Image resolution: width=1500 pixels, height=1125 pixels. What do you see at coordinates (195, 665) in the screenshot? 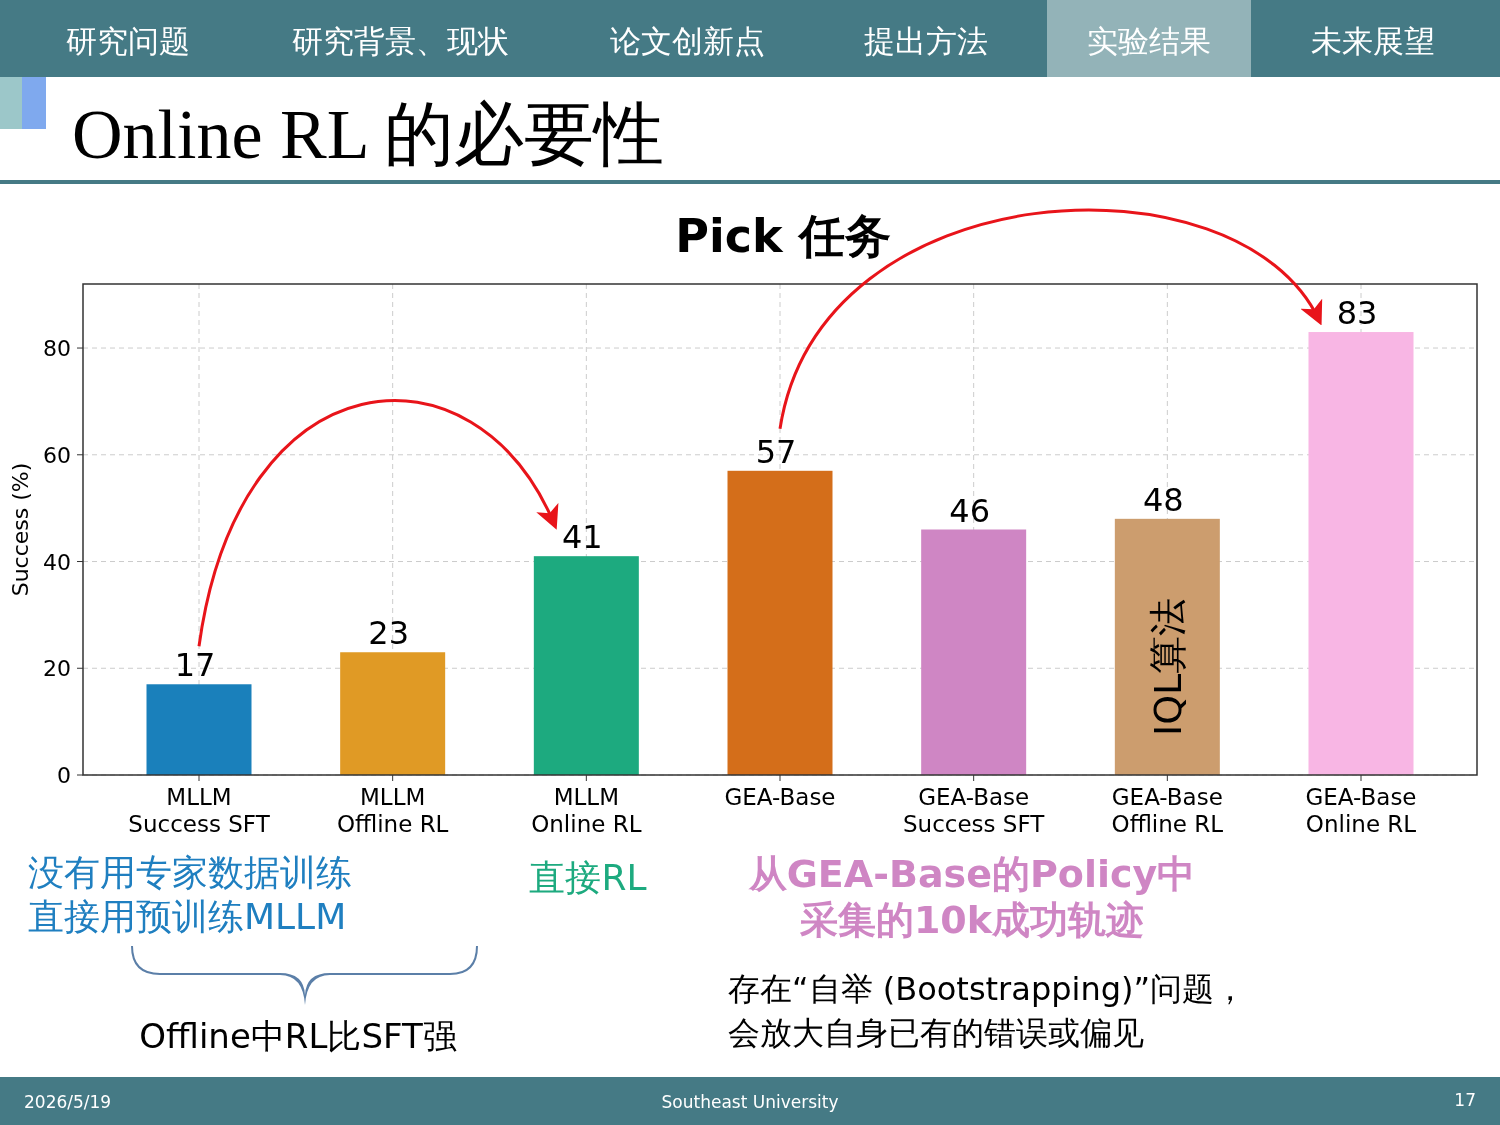
I see `data-label: 17` at bounding box center [195, 665].